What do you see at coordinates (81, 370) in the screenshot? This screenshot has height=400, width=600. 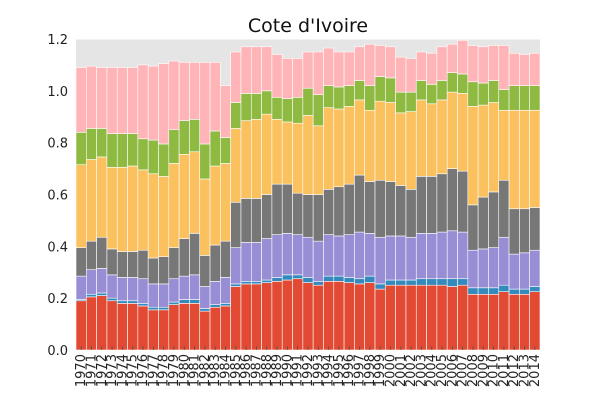 I see `x-tick-label: 1970` at bounding box center [81, 370].